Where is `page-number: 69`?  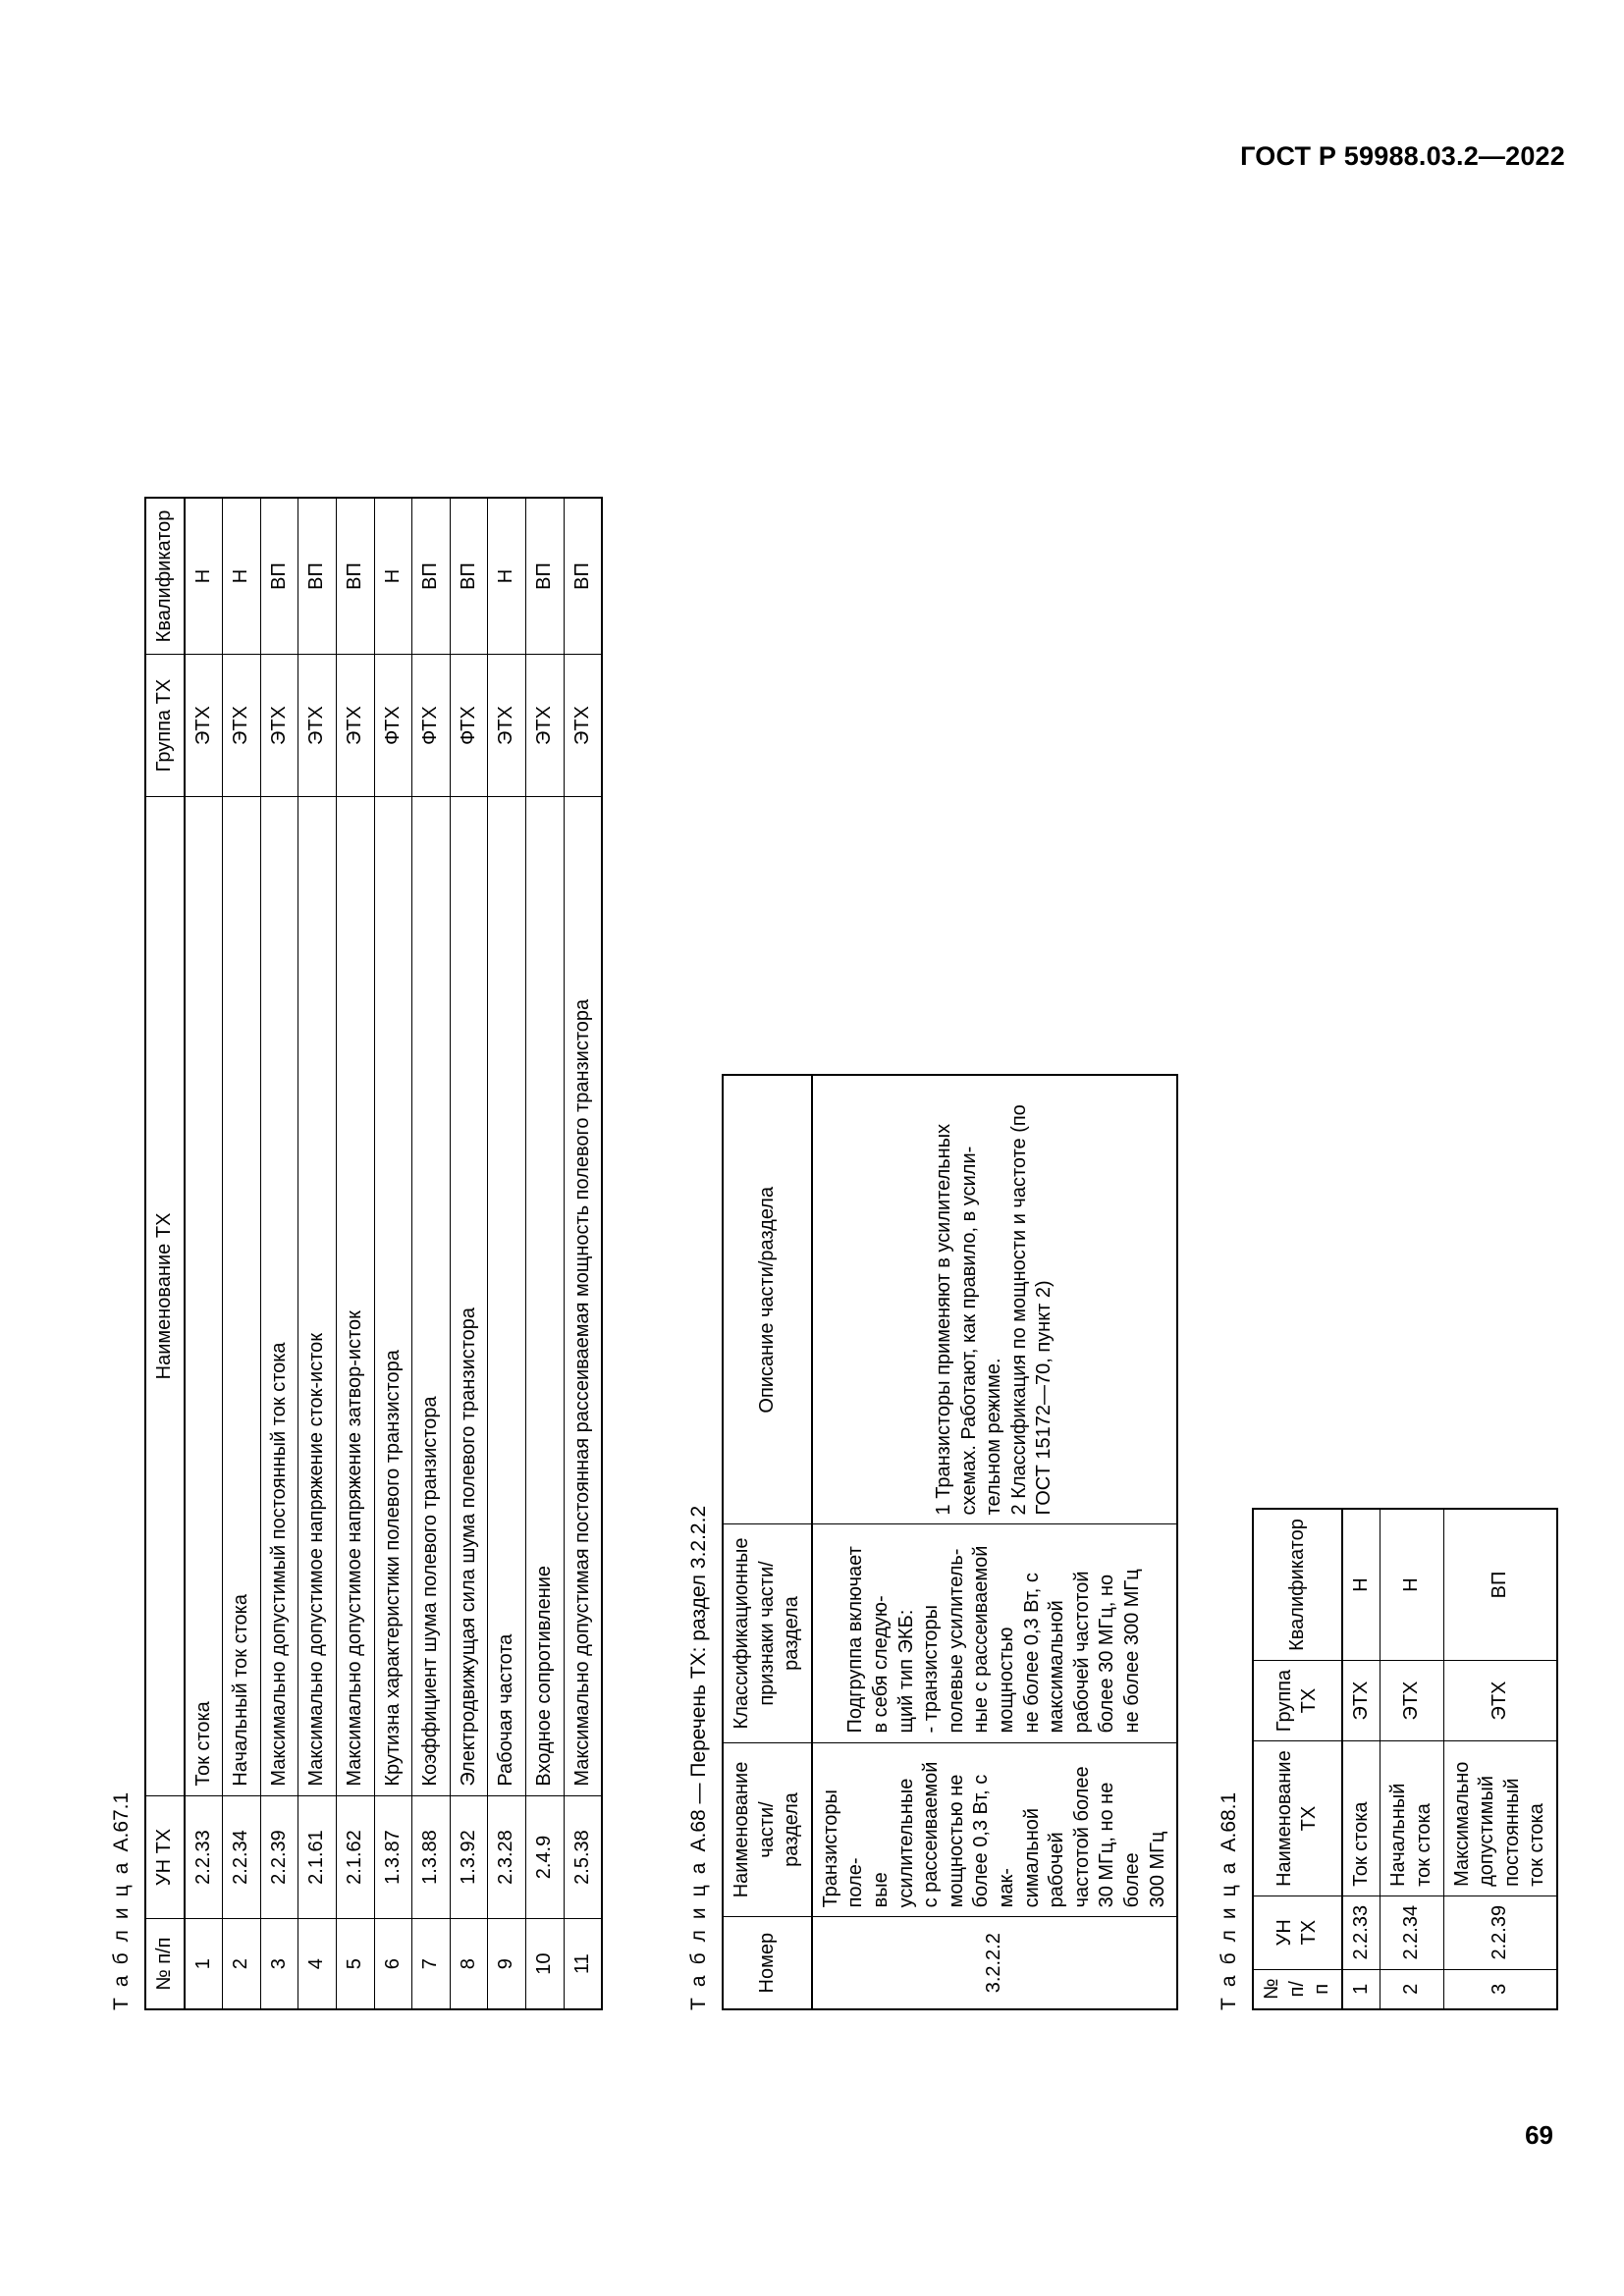 page-number: 69 is located at coordinates (1539, 2135).